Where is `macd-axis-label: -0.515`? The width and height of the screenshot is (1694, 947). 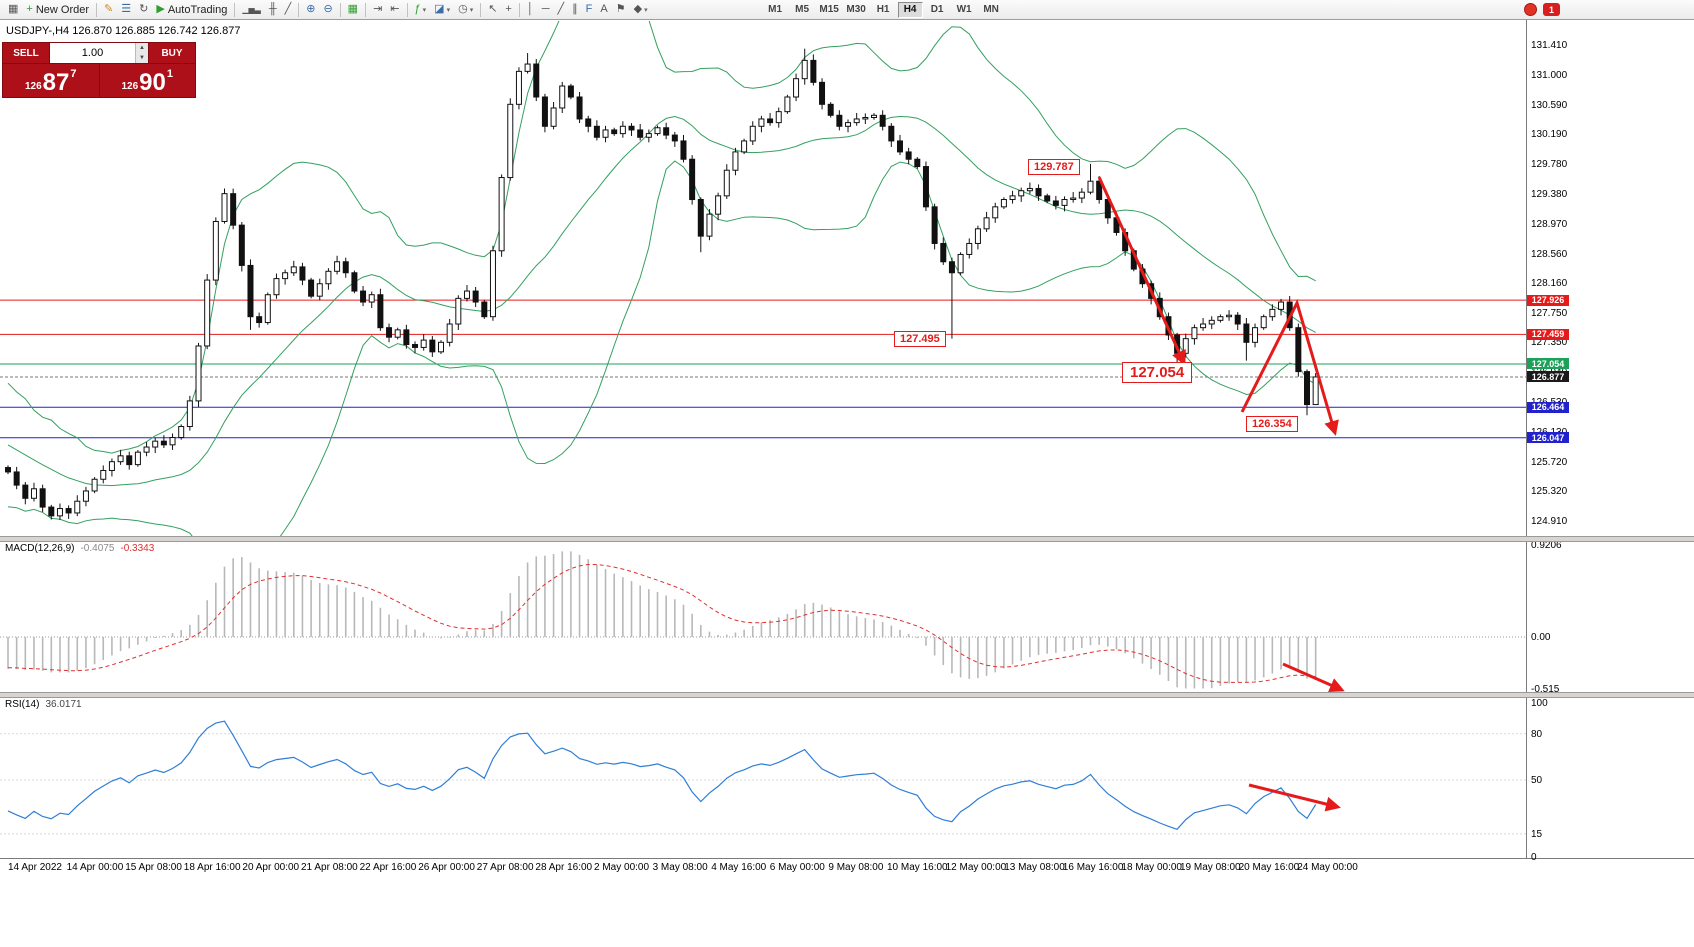 macd-axis-label: -0.515 is located at coordinates (1545, 689).